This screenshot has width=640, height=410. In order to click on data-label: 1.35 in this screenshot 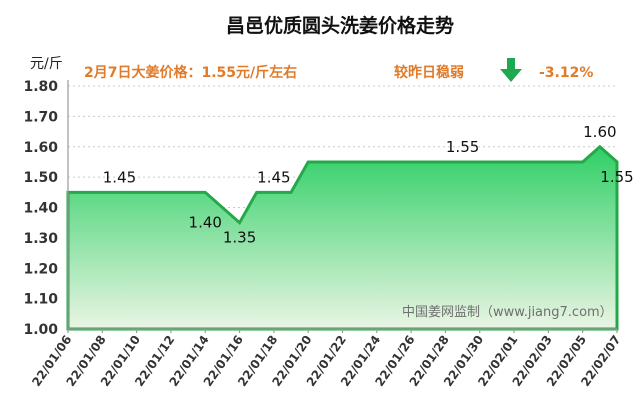, I will do `click(239, 238)`.